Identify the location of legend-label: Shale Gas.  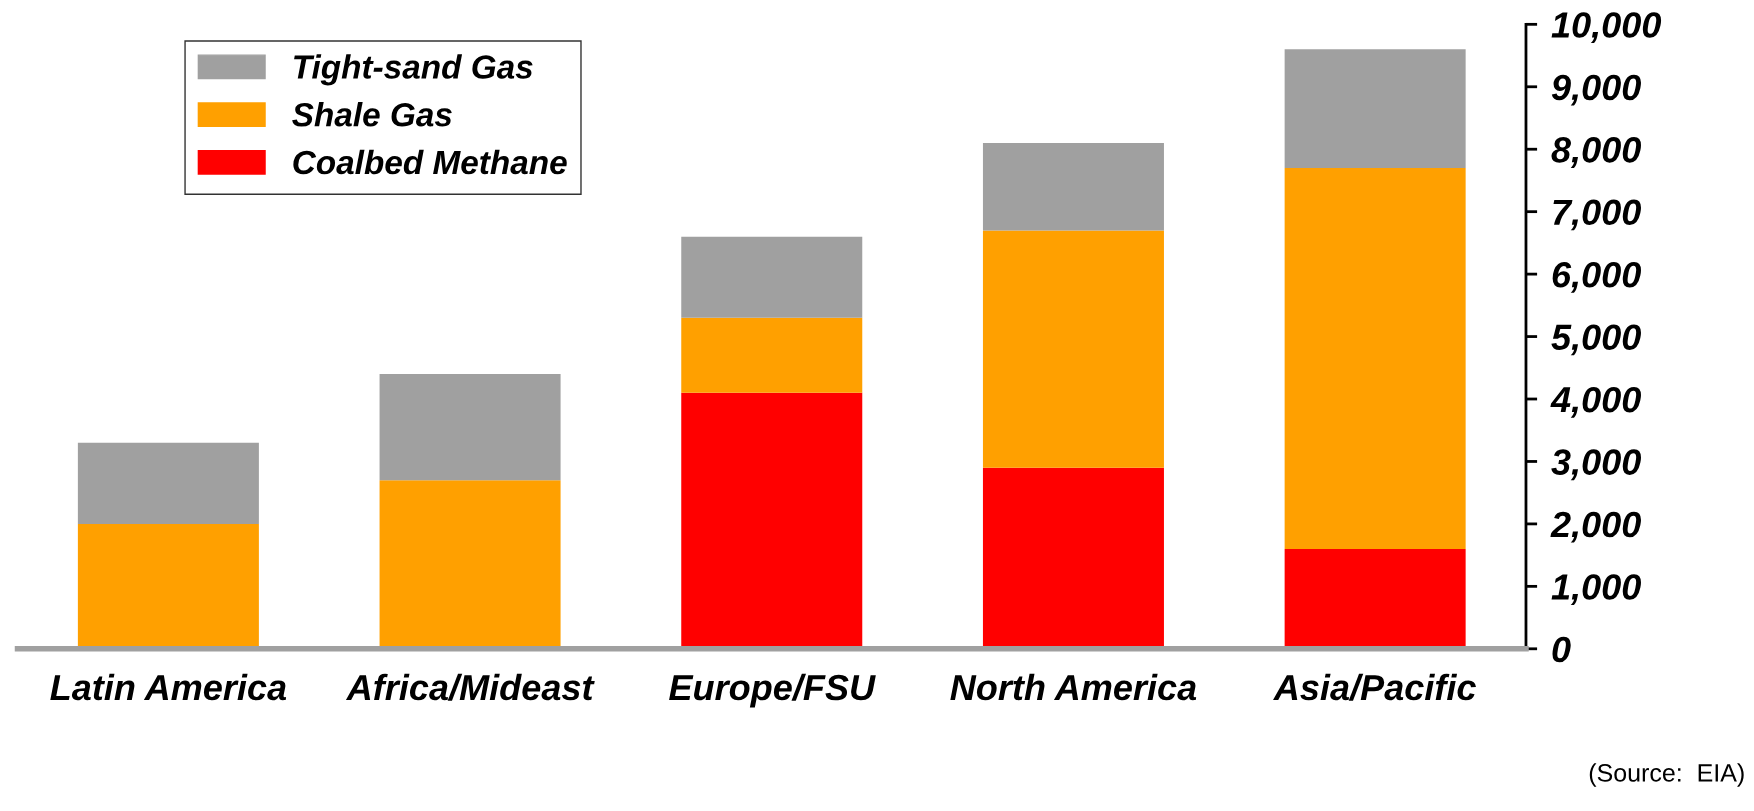
(372, 114).